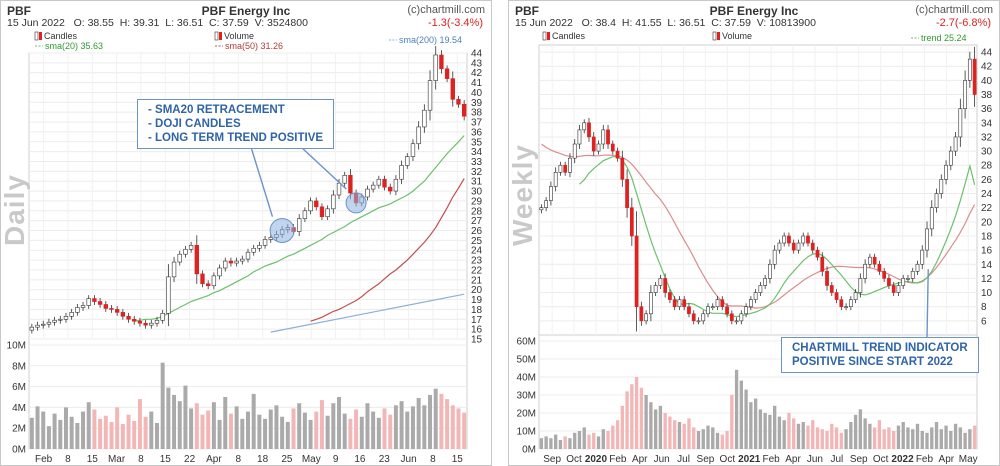 This screenshot has height=466, width=1000. What do you see at coordinates (477, 93) in the screenshot?
I see `y-tick-label: 40` at bounding box center [477, 93].